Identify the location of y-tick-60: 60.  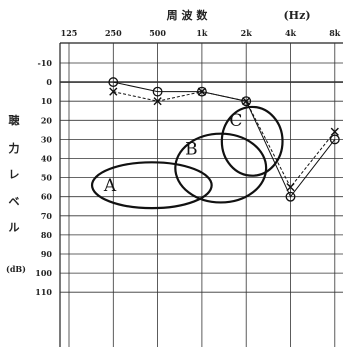
(47, 197).